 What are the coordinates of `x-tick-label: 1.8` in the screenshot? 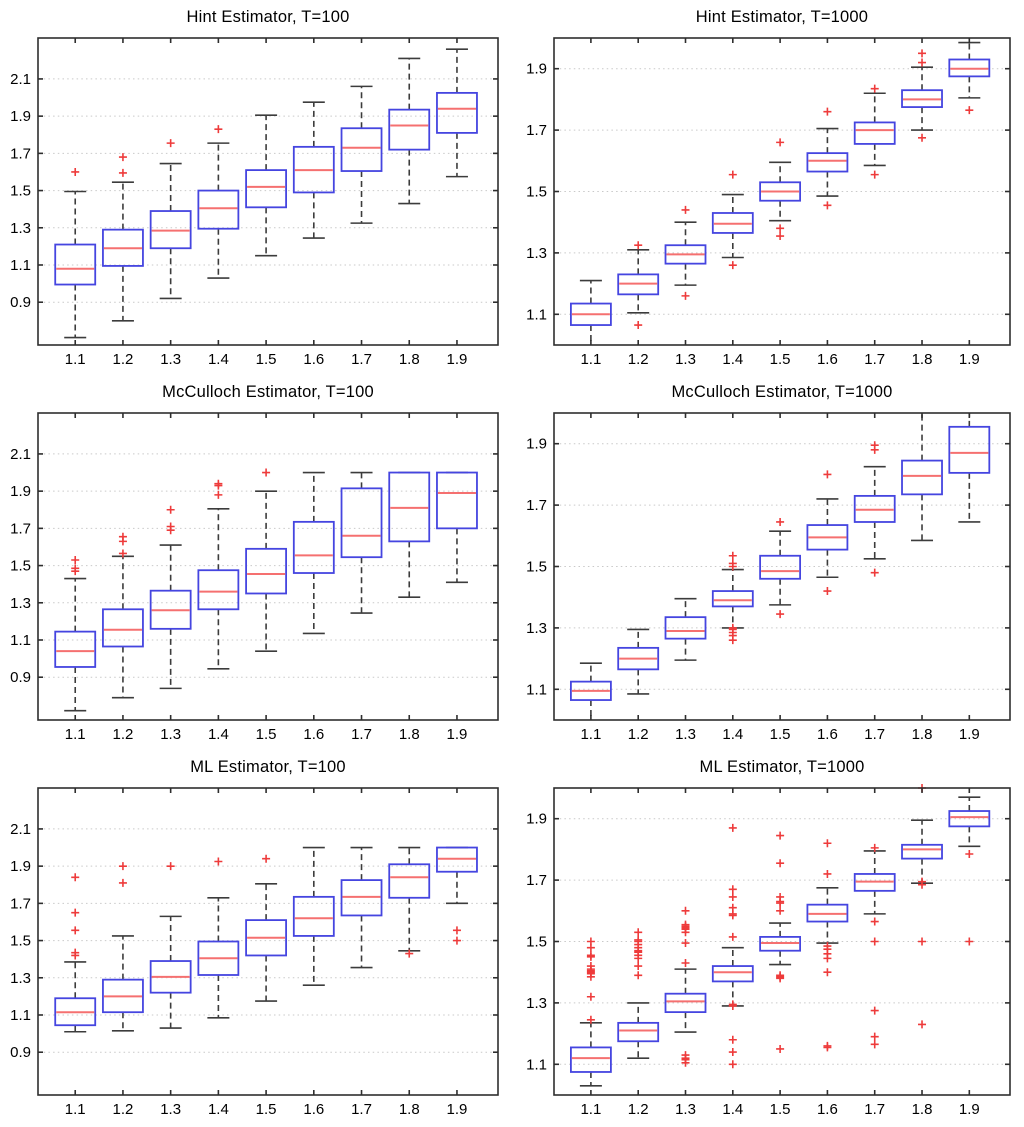 It's located at (409, 359).